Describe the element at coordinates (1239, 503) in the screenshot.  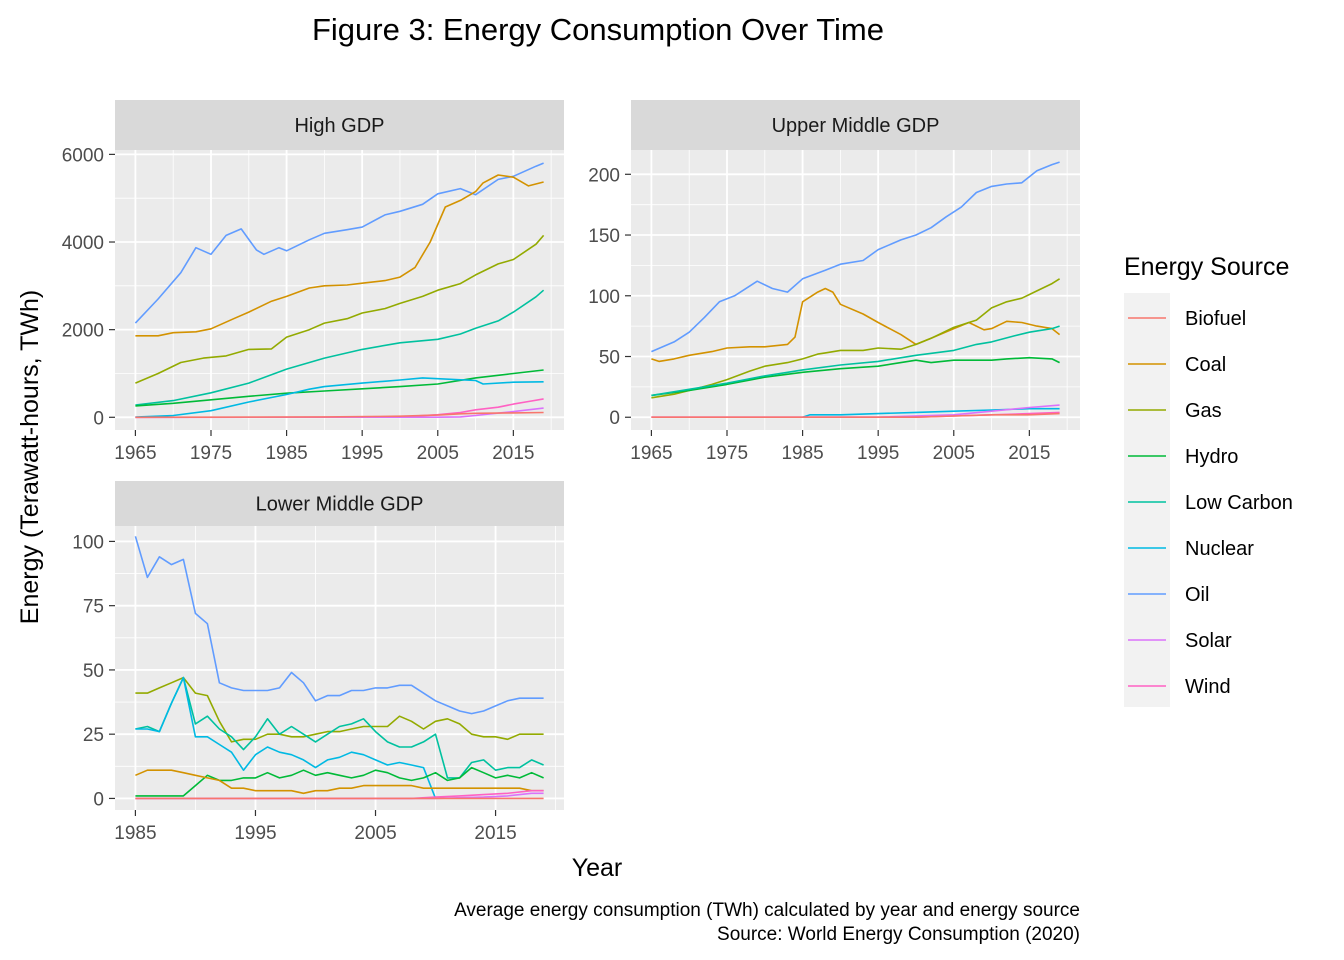
I see `legend-label: Low Carbon` at that location.